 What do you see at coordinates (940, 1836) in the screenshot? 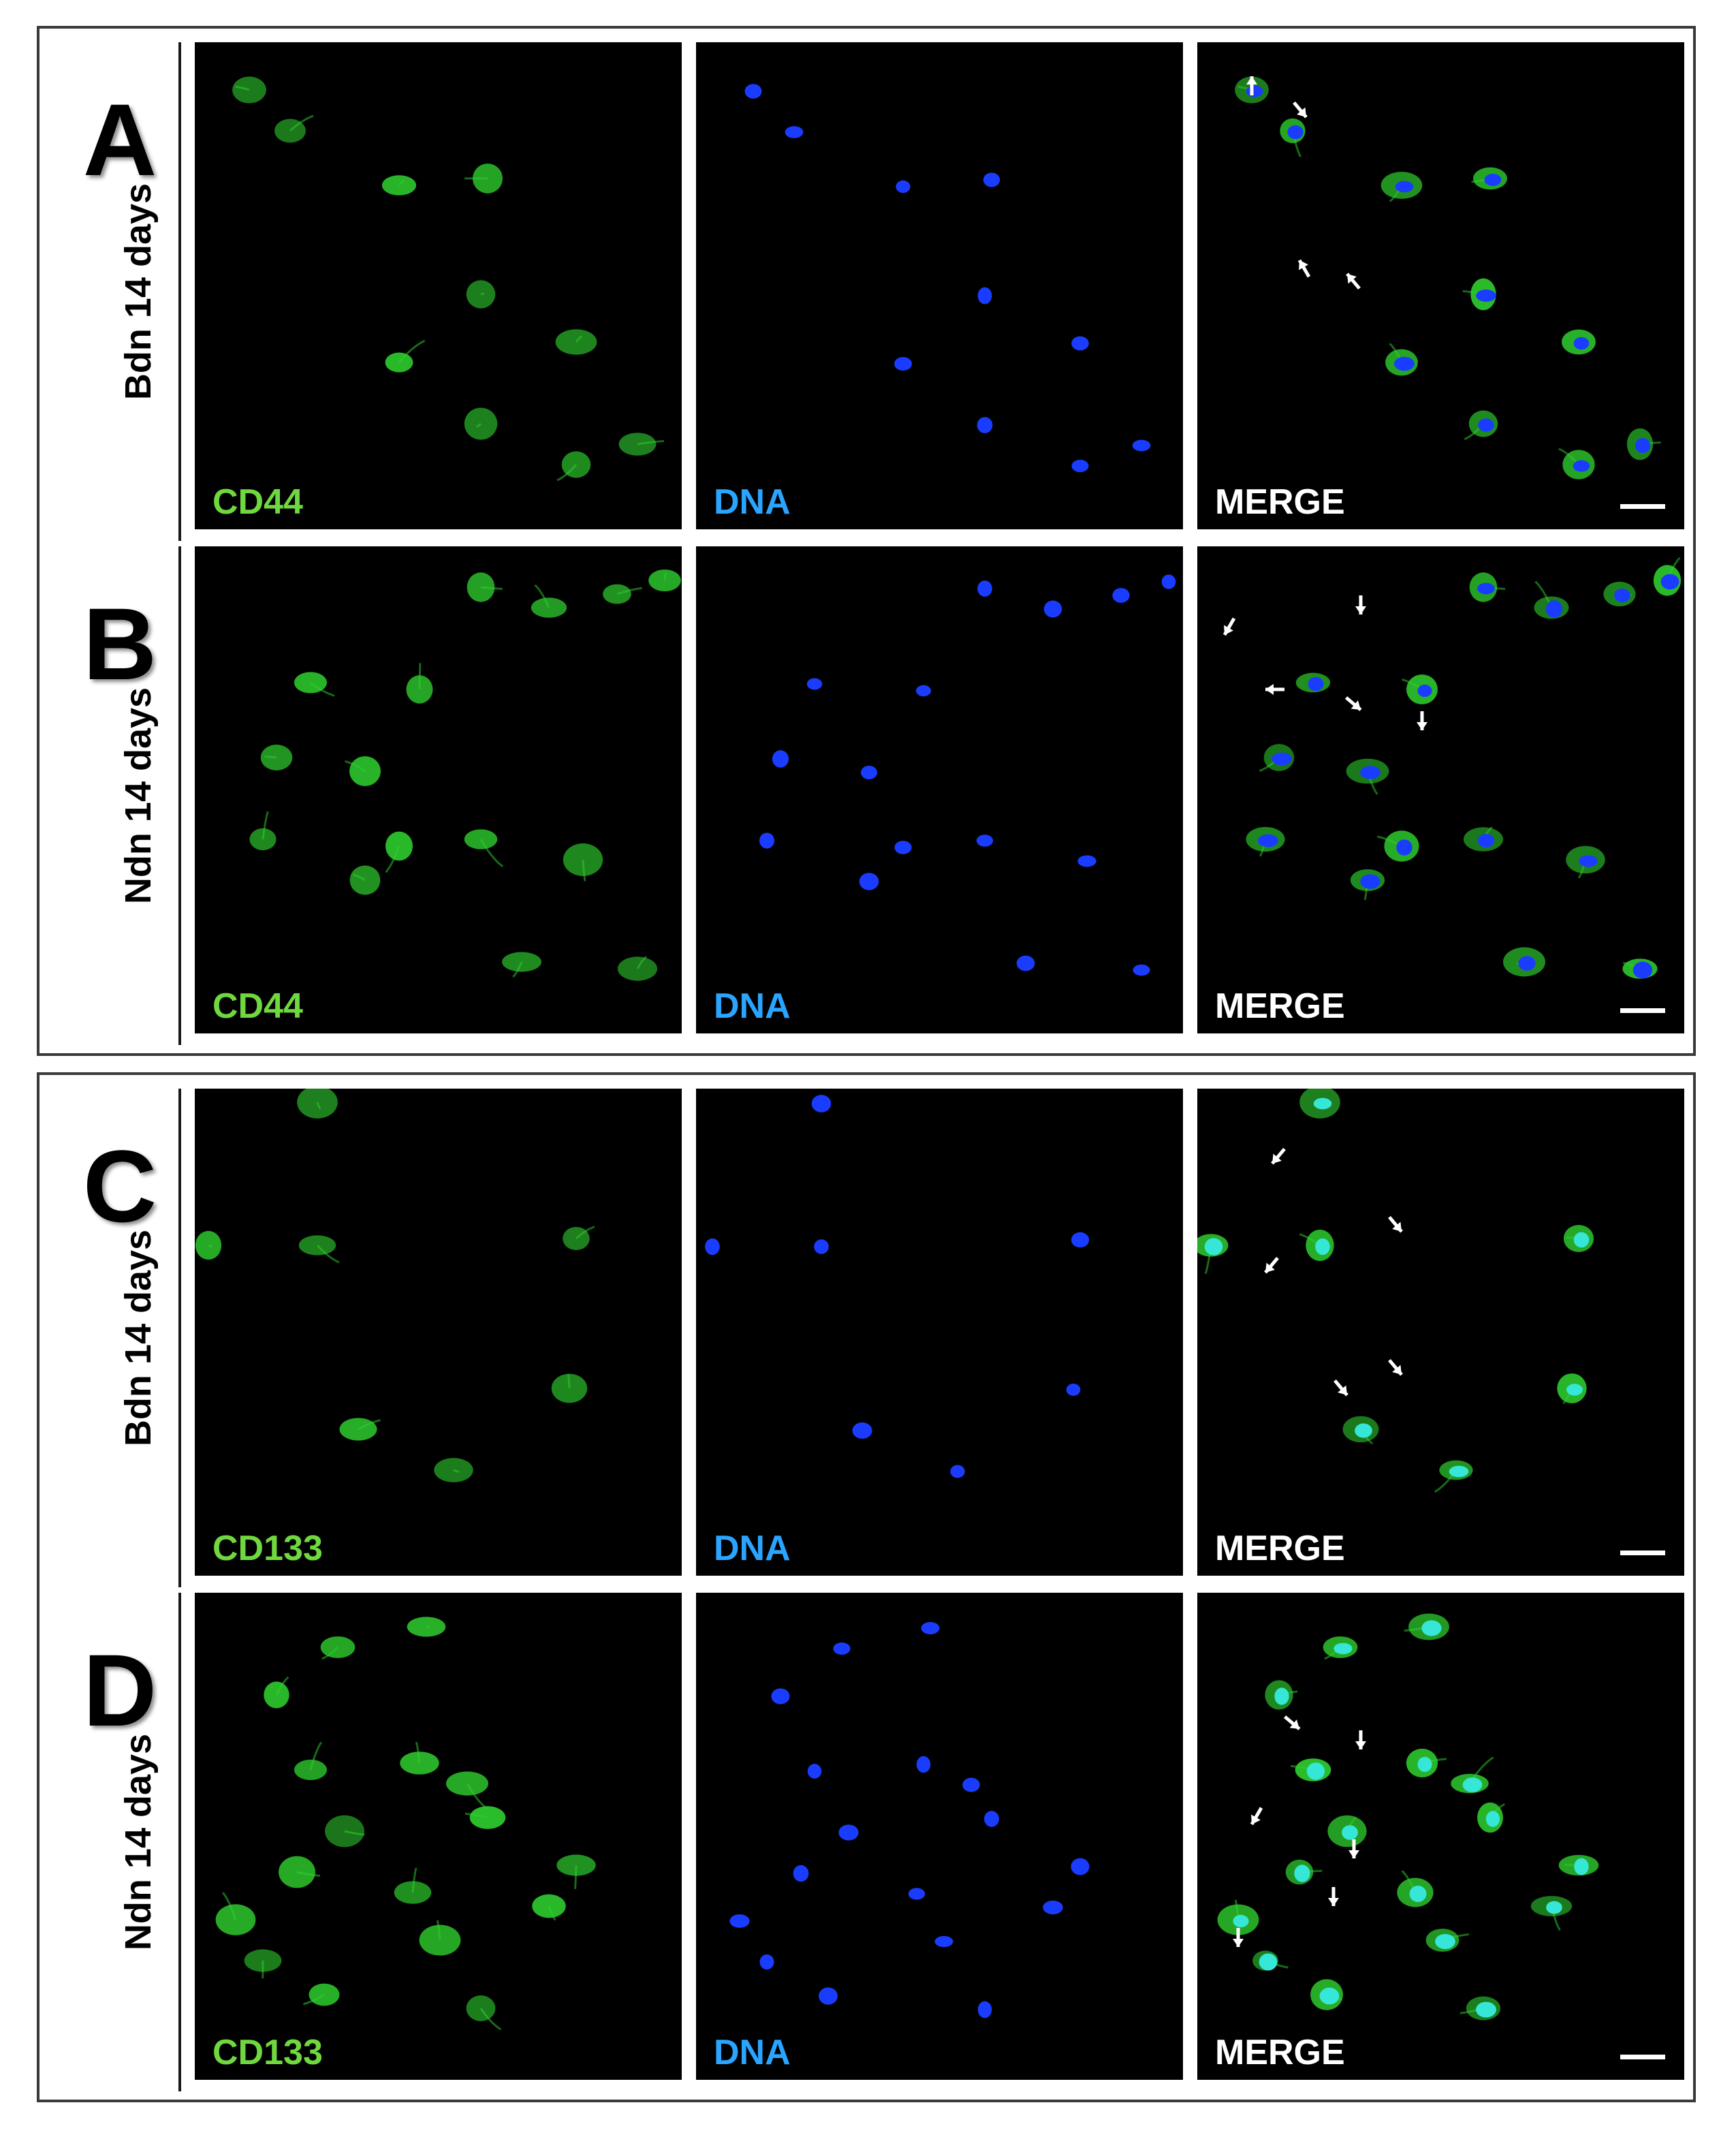
I see `micrograph-d-dna: DNA` at bounding box center [940, 1836].